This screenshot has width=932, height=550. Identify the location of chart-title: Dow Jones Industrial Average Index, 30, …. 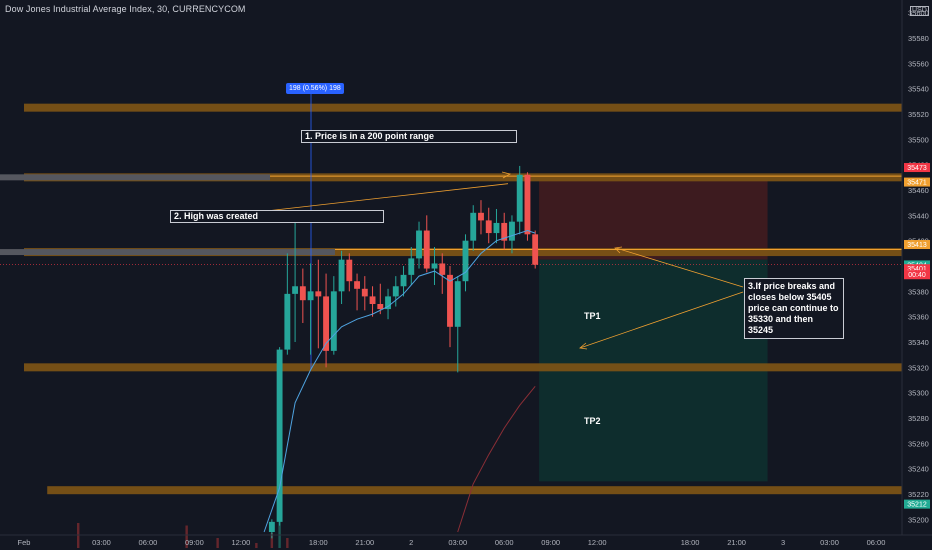
(125, 9).